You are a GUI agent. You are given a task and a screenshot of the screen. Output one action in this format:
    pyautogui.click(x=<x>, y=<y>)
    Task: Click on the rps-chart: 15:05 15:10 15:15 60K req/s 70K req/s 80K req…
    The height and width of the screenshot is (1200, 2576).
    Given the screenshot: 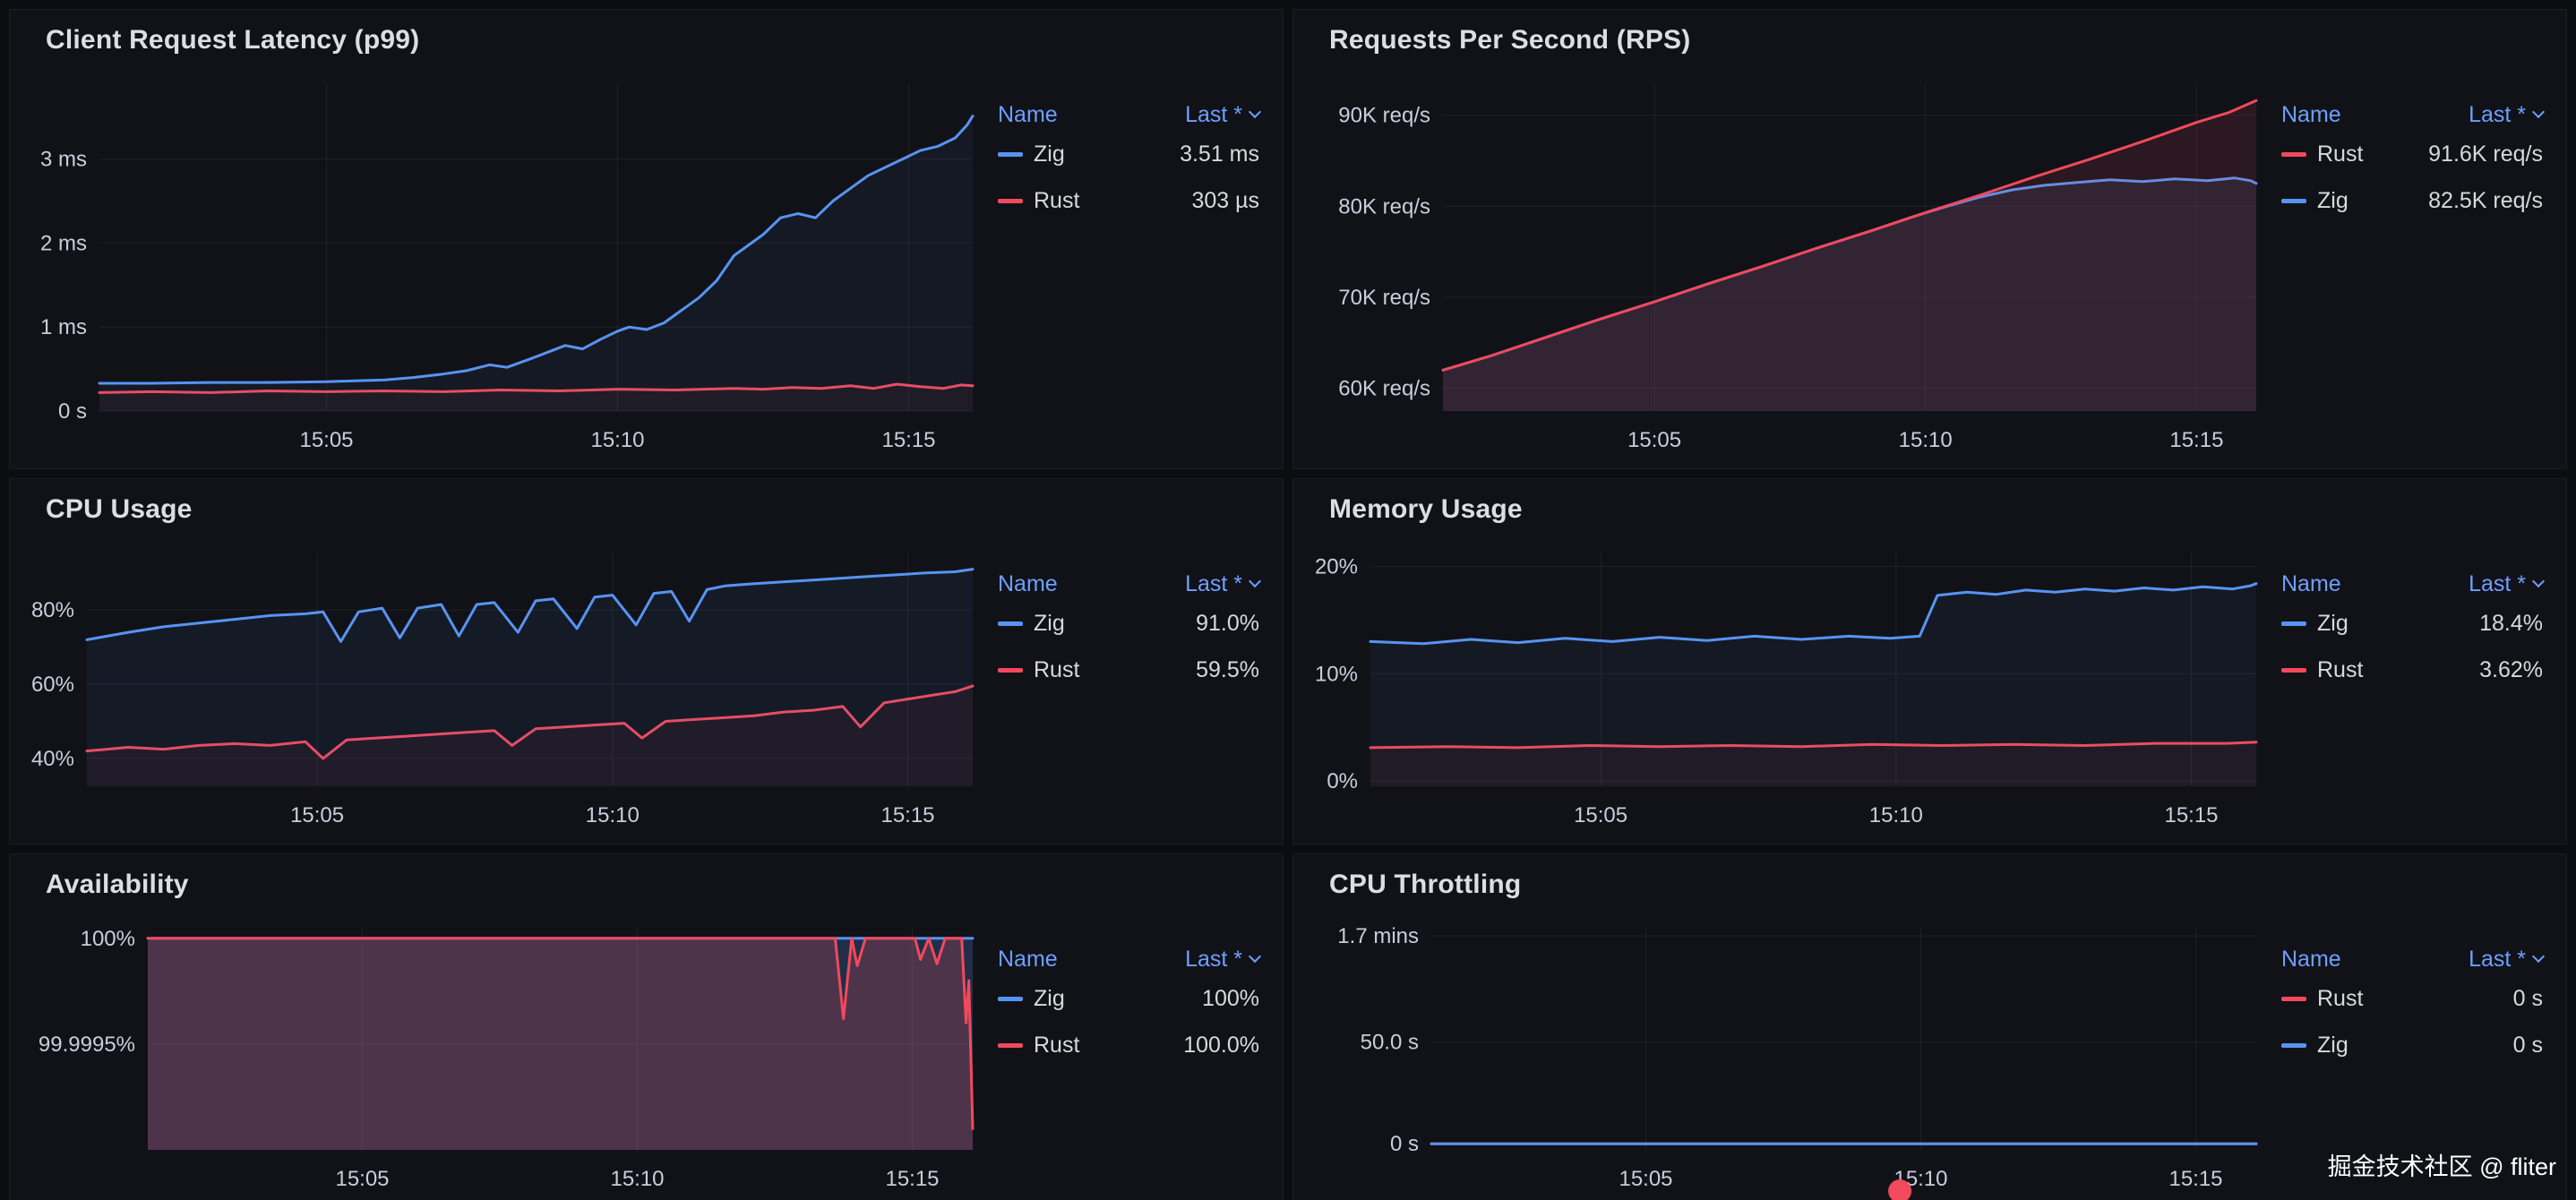 What is the action you would take?
    pyautogui.click(x=1791, y=260)
    